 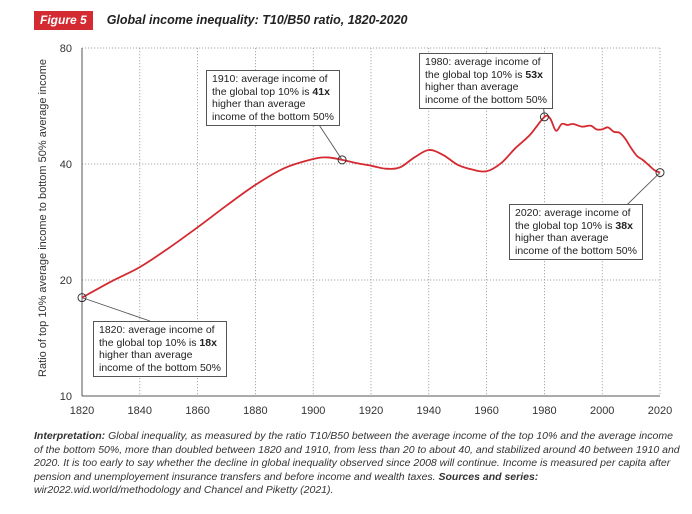 I want to click on x-tick-label: 1940, so click(x=429, y=411).